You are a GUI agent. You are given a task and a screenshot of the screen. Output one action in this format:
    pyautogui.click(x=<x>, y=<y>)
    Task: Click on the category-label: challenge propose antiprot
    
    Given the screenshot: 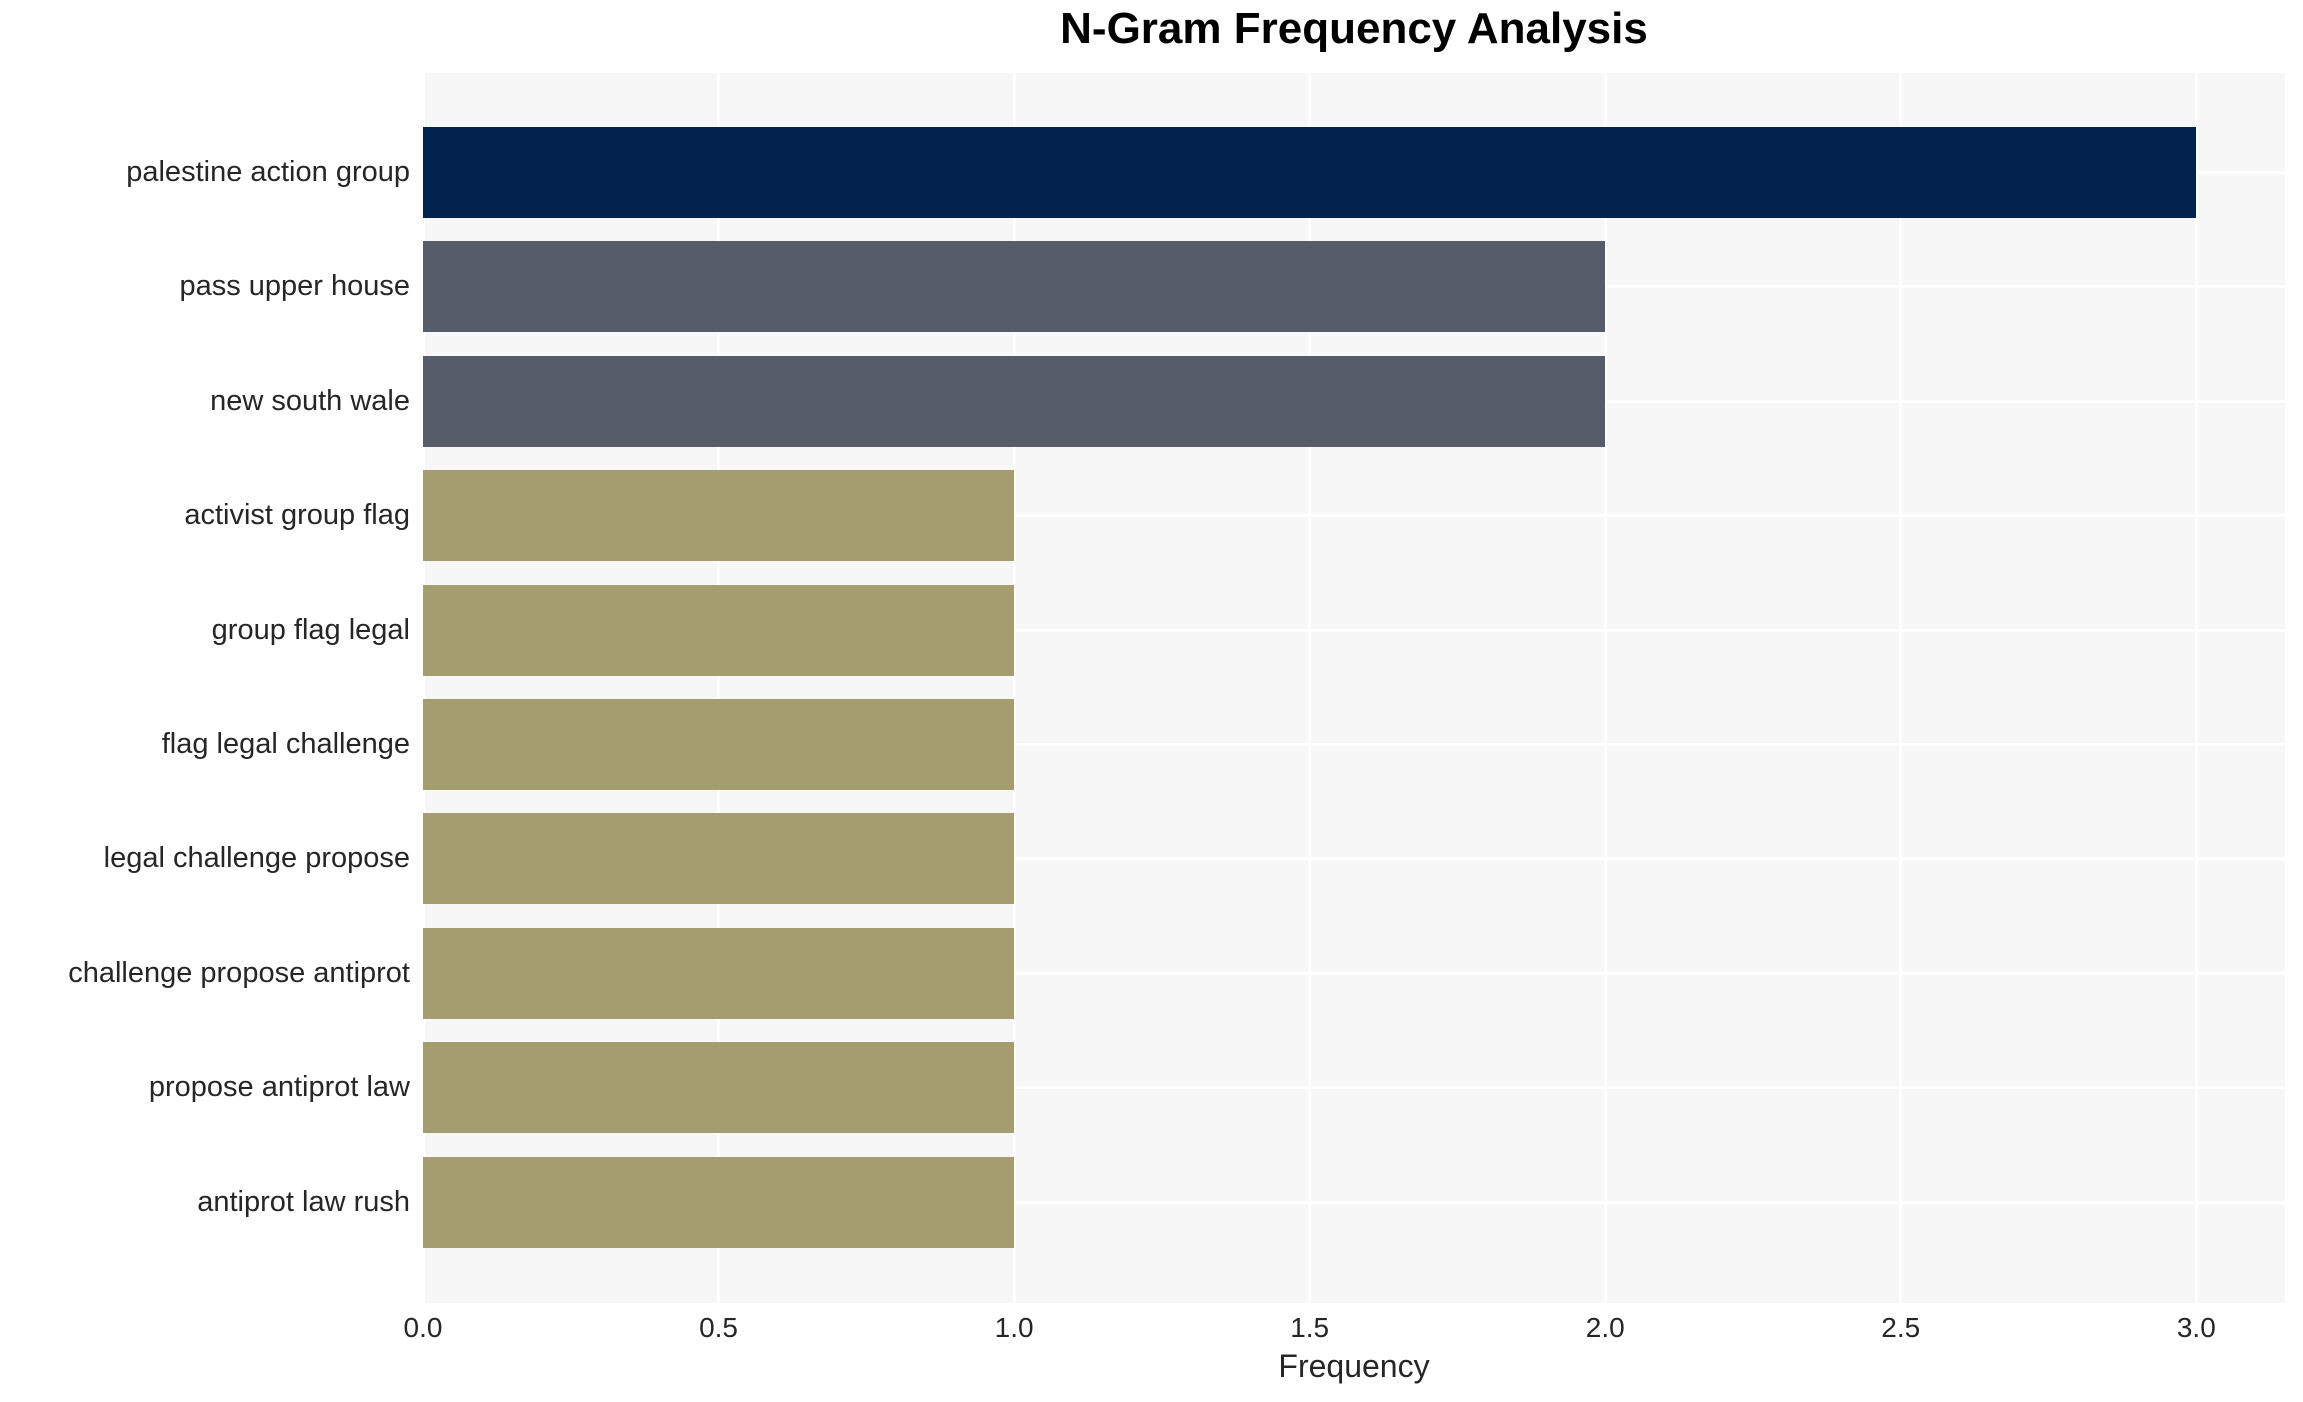 What is the action you would take?
    pyautogui.click(x=239, y=972)
    